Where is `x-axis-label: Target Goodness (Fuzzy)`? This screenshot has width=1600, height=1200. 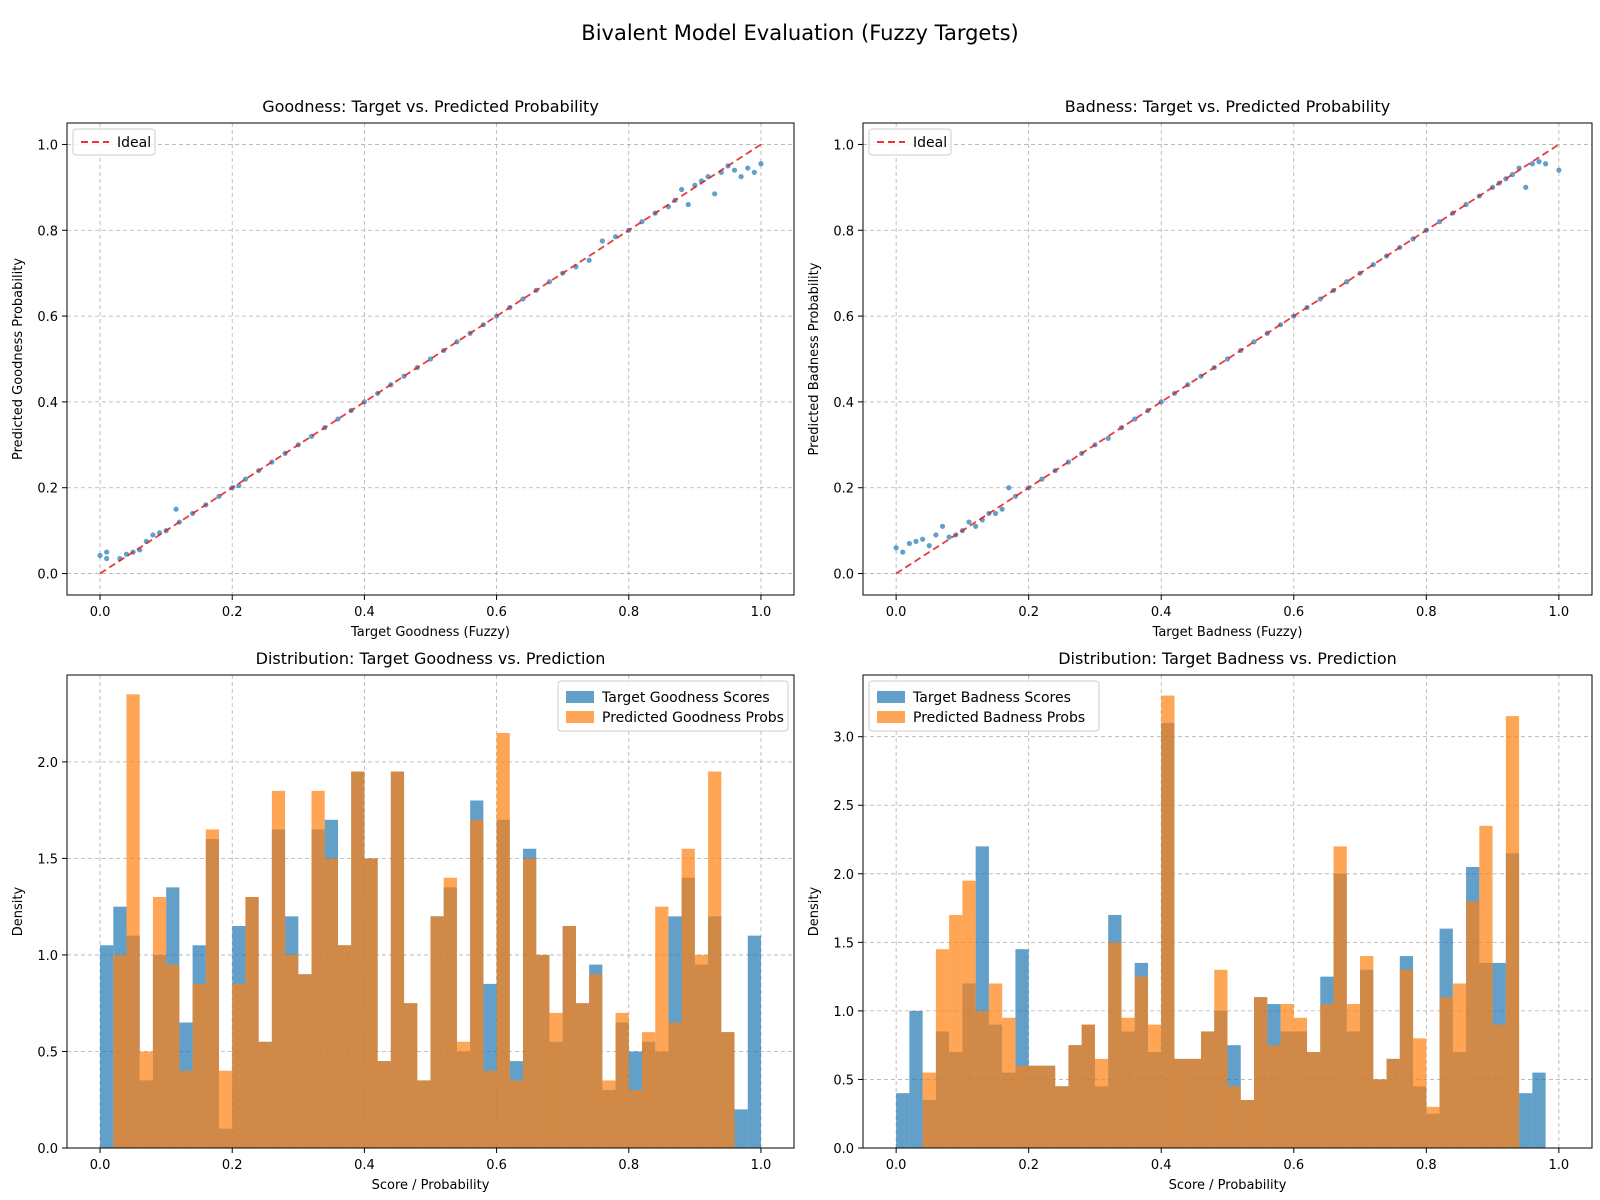 x-axis-label: Target Goodness (Fuzzy) is located at coordinates (430, 632).